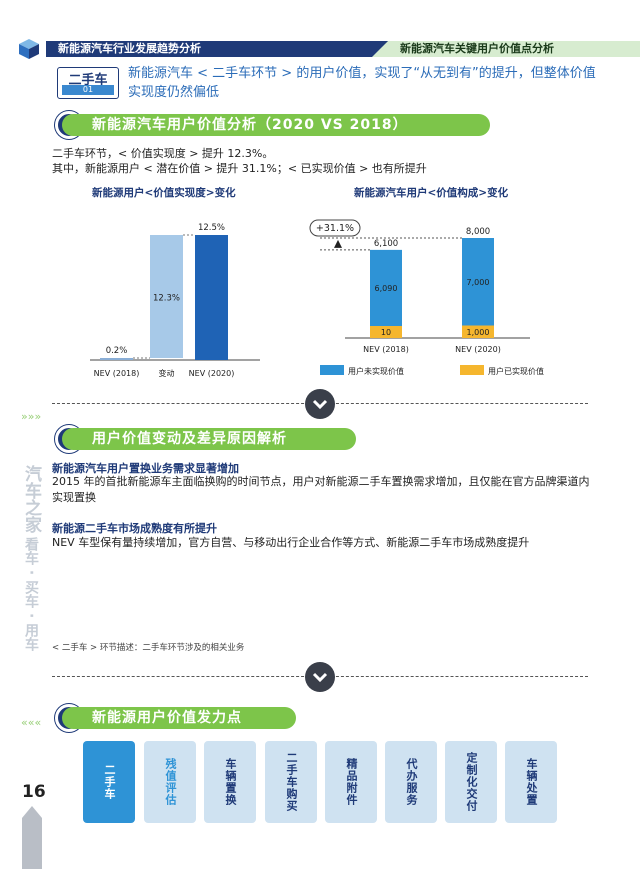 This screenshot has height=869, width=640. Describe the element at coordinates (117, 373) in the screenshot. I see `chart1-category-label: NEV (2018)` at that location.